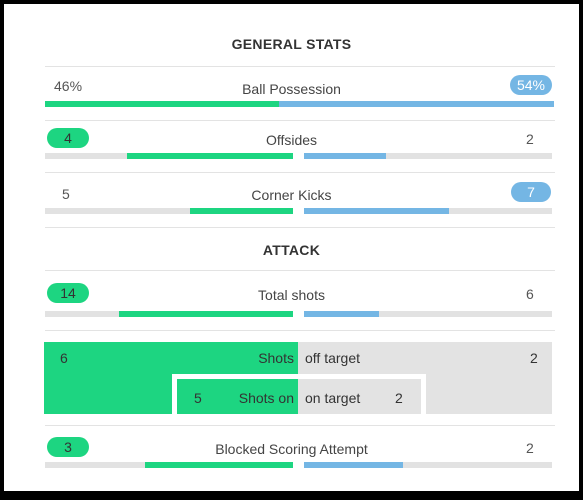 The width and height of the screenshot is (583, 500). What do you see at coordinates (531, 192) in the screenshot?
I see `away-value-badge: 7` at bounding box center [531, 192].